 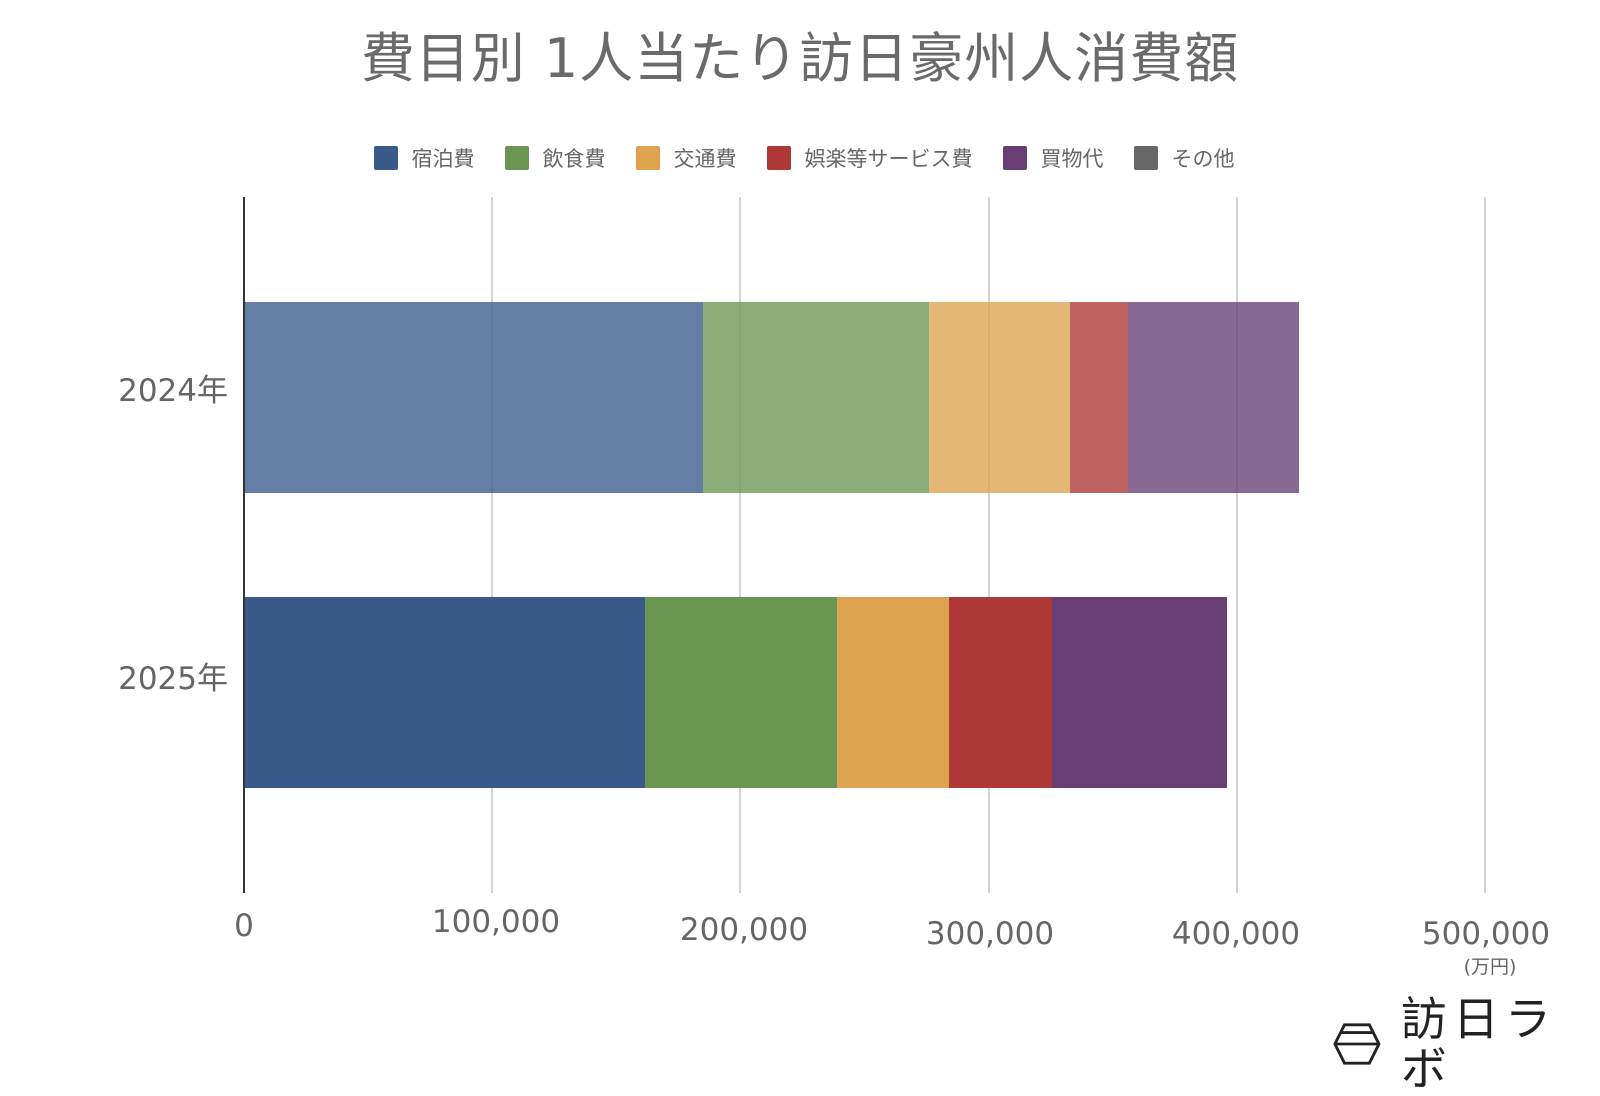 What do you see at coordinates (1236, 934) in the screenshot?
I see `x-tick-label: 400,000` at bounding box center [1236, 934].